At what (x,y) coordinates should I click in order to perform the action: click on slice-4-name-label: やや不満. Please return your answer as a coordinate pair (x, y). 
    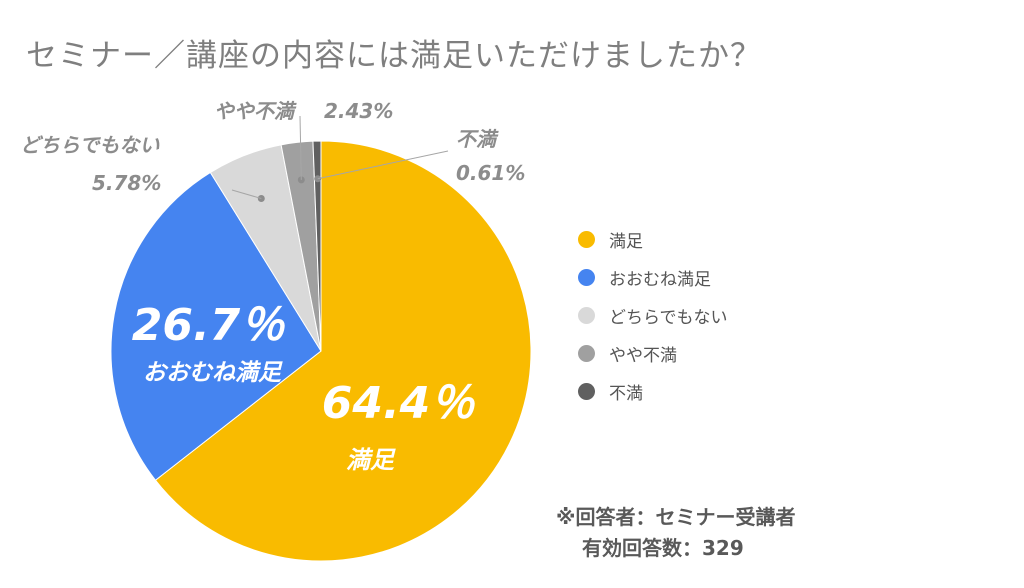
    Looking at the image, I should click on (255, 111).